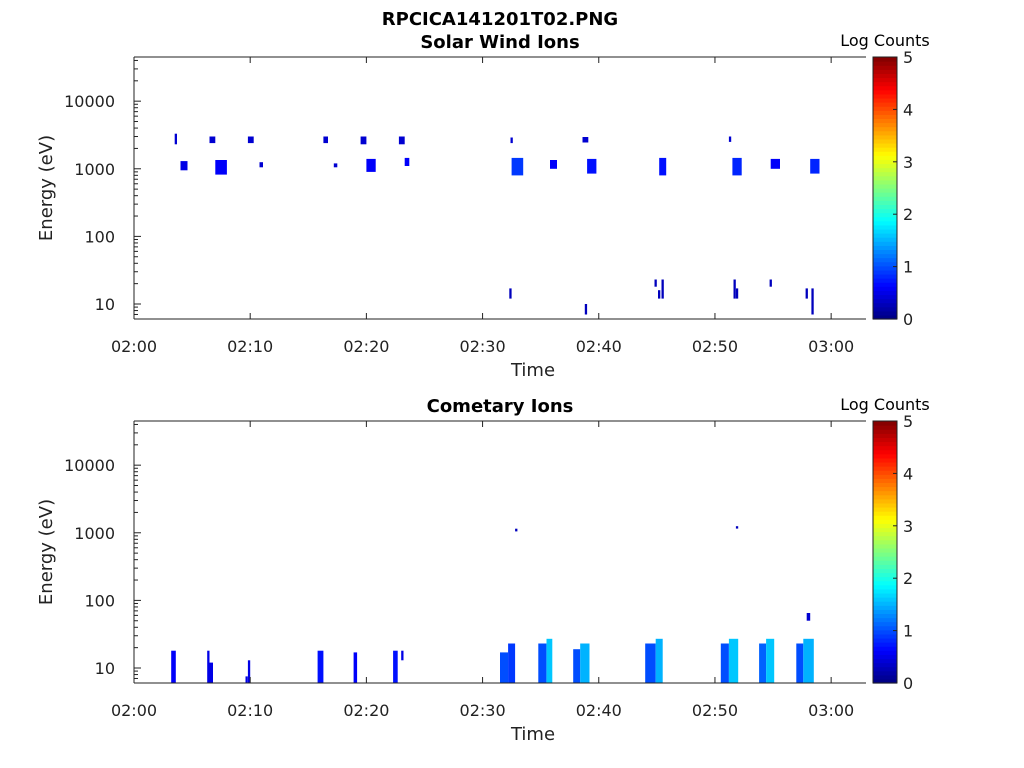 The image size is (1024, 768). Describe the element at coordinates (500, 406) in the screenshot. I see `panel-title: Cometary Ions` at that location.